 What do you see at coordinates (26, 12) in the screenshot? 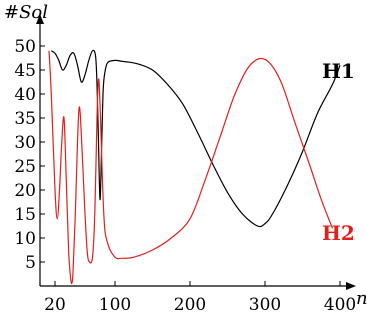
I see `y-axis-title: #Sol` at bounding box center [26, 12].